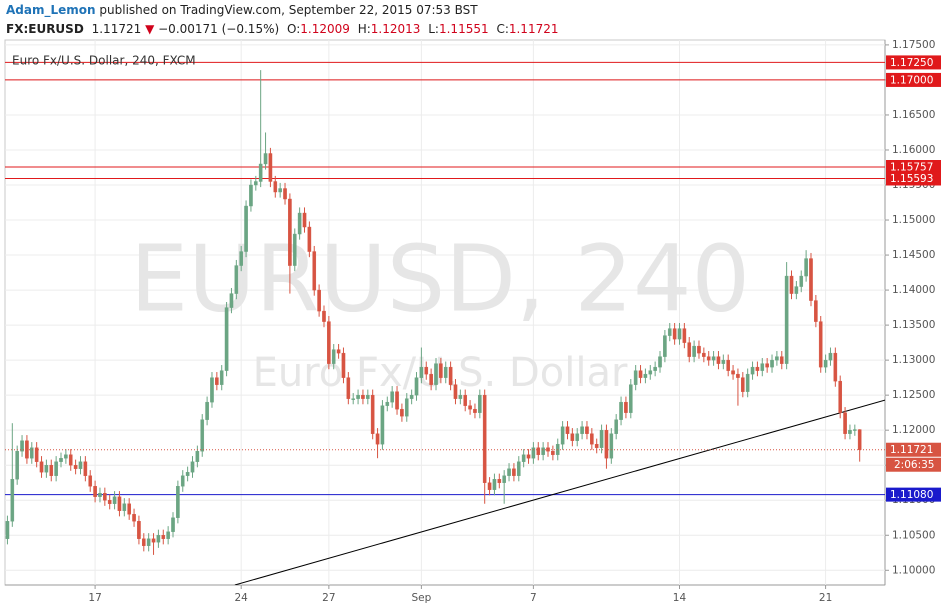 The height and width of the screenshot is (615, 947). Describe the element at coordinates (433, 29) in the screenshot. I see `low-label: L:` at that location.